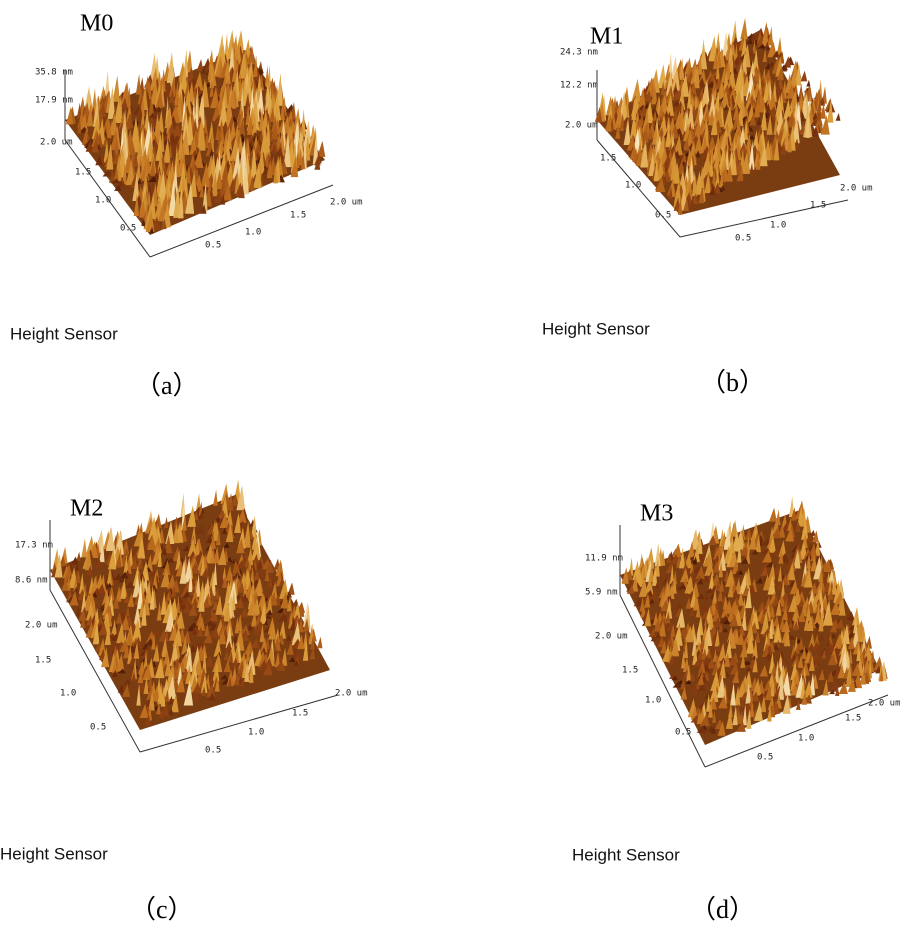 This screenshot has width=900, height=926. What do you see at coordinates (765, 758) in the screenshot?
I see `x-tick-label: 0.5` at bounding box center [765, 758].